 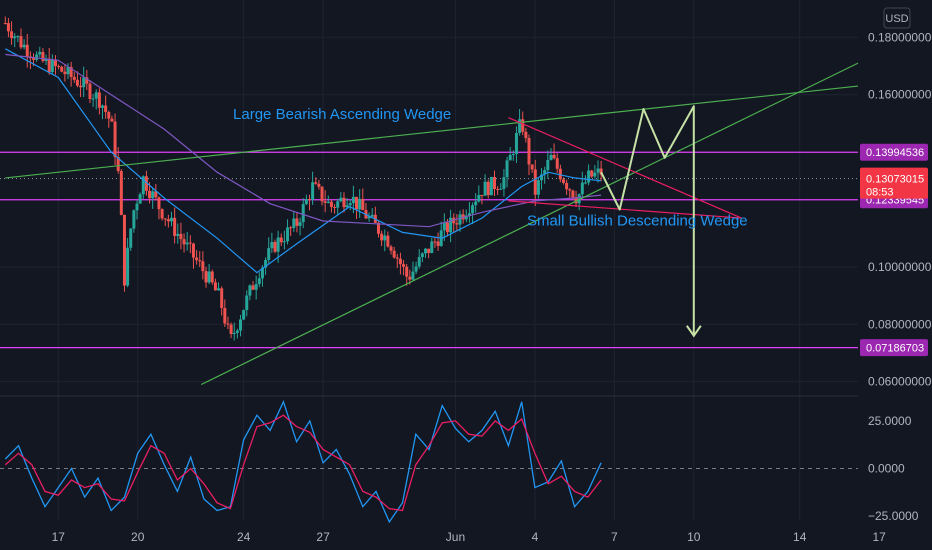 What do you see at coordinates (900, 382) in the screenshot?
I see `price-tick-label: 0.06000000` at bounding box center [900, 382].